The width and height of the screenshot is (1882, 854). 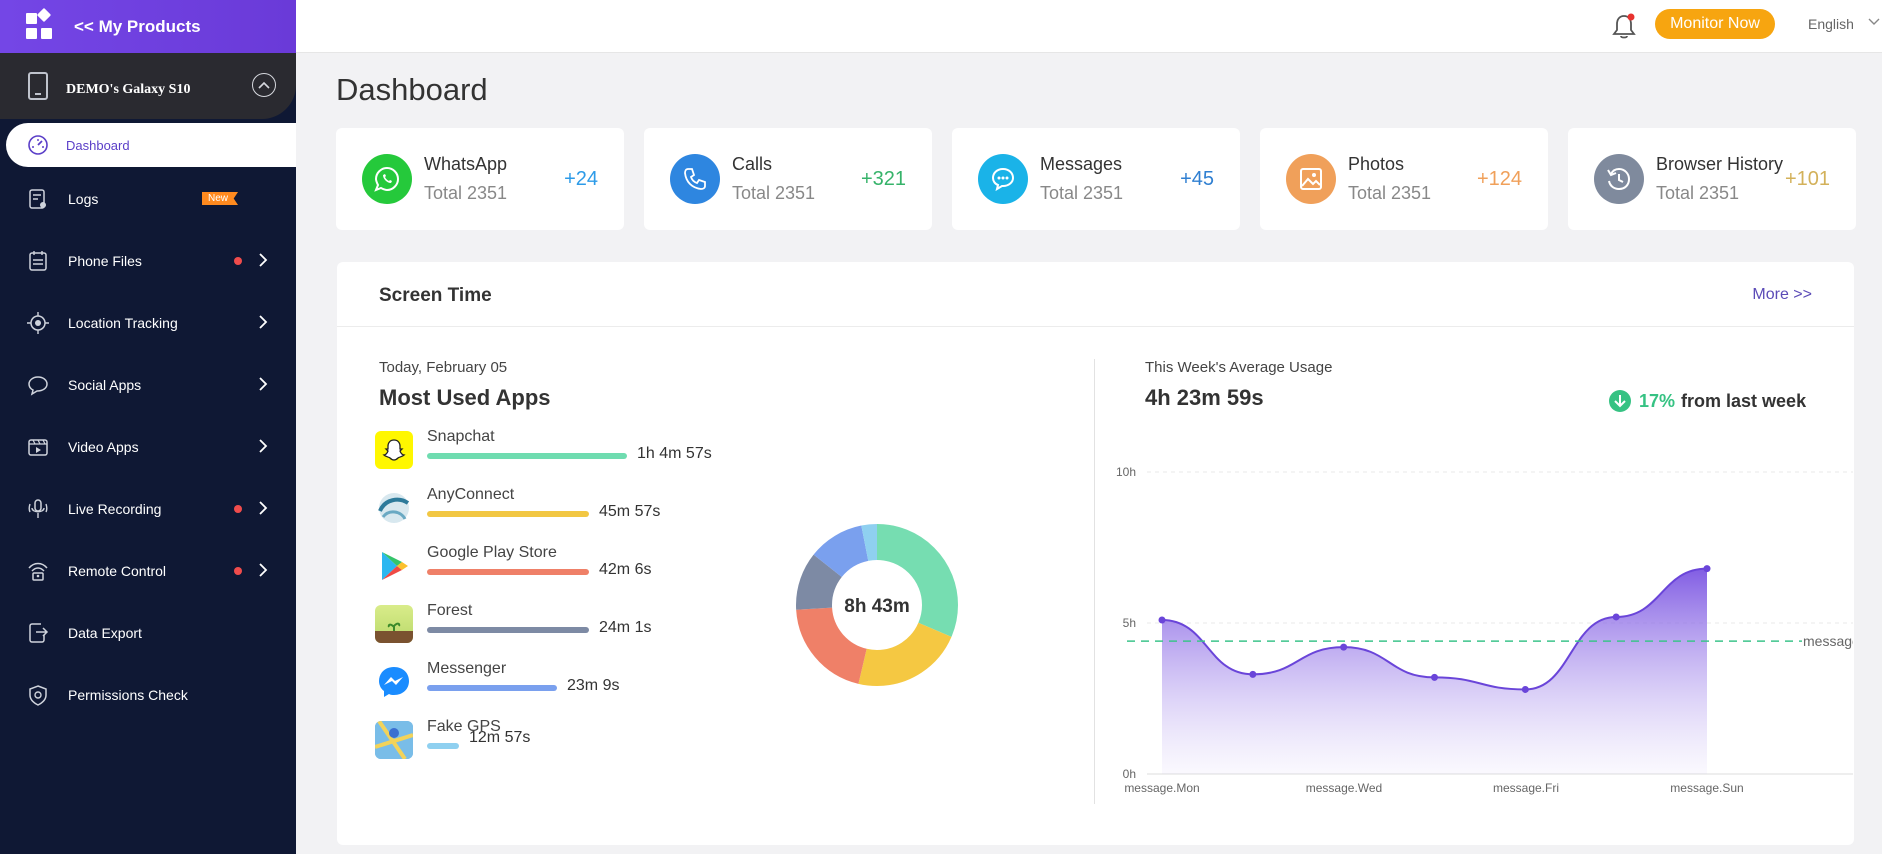 I want to click on x-tick-label: message.Sun, so click(x=1706, y=788).